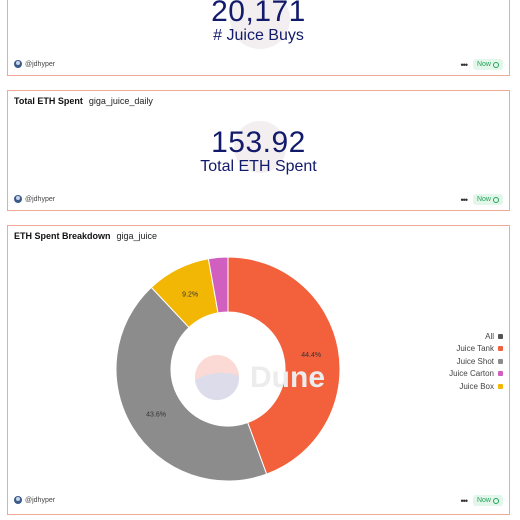 The height and width of the screenshot is (520, 520). Describe the element at coordinates (311, 355) in the screenshot. I see `slice-data-label: 44.4%` at that location.